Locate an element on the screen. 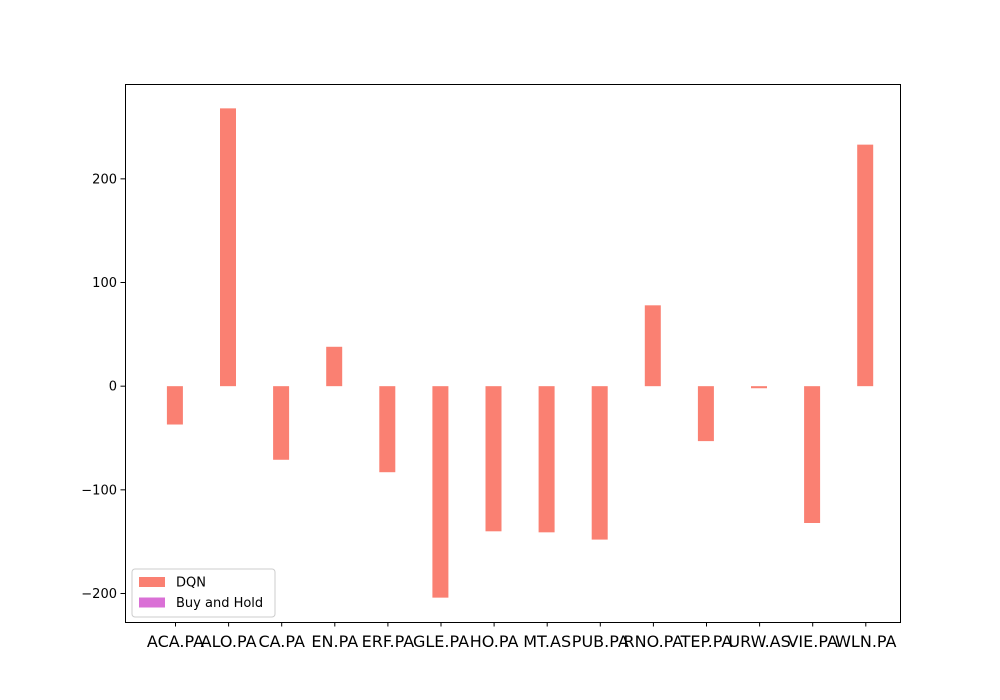  x-tick-label: ALO.PA is located at coordinates (229, 641).